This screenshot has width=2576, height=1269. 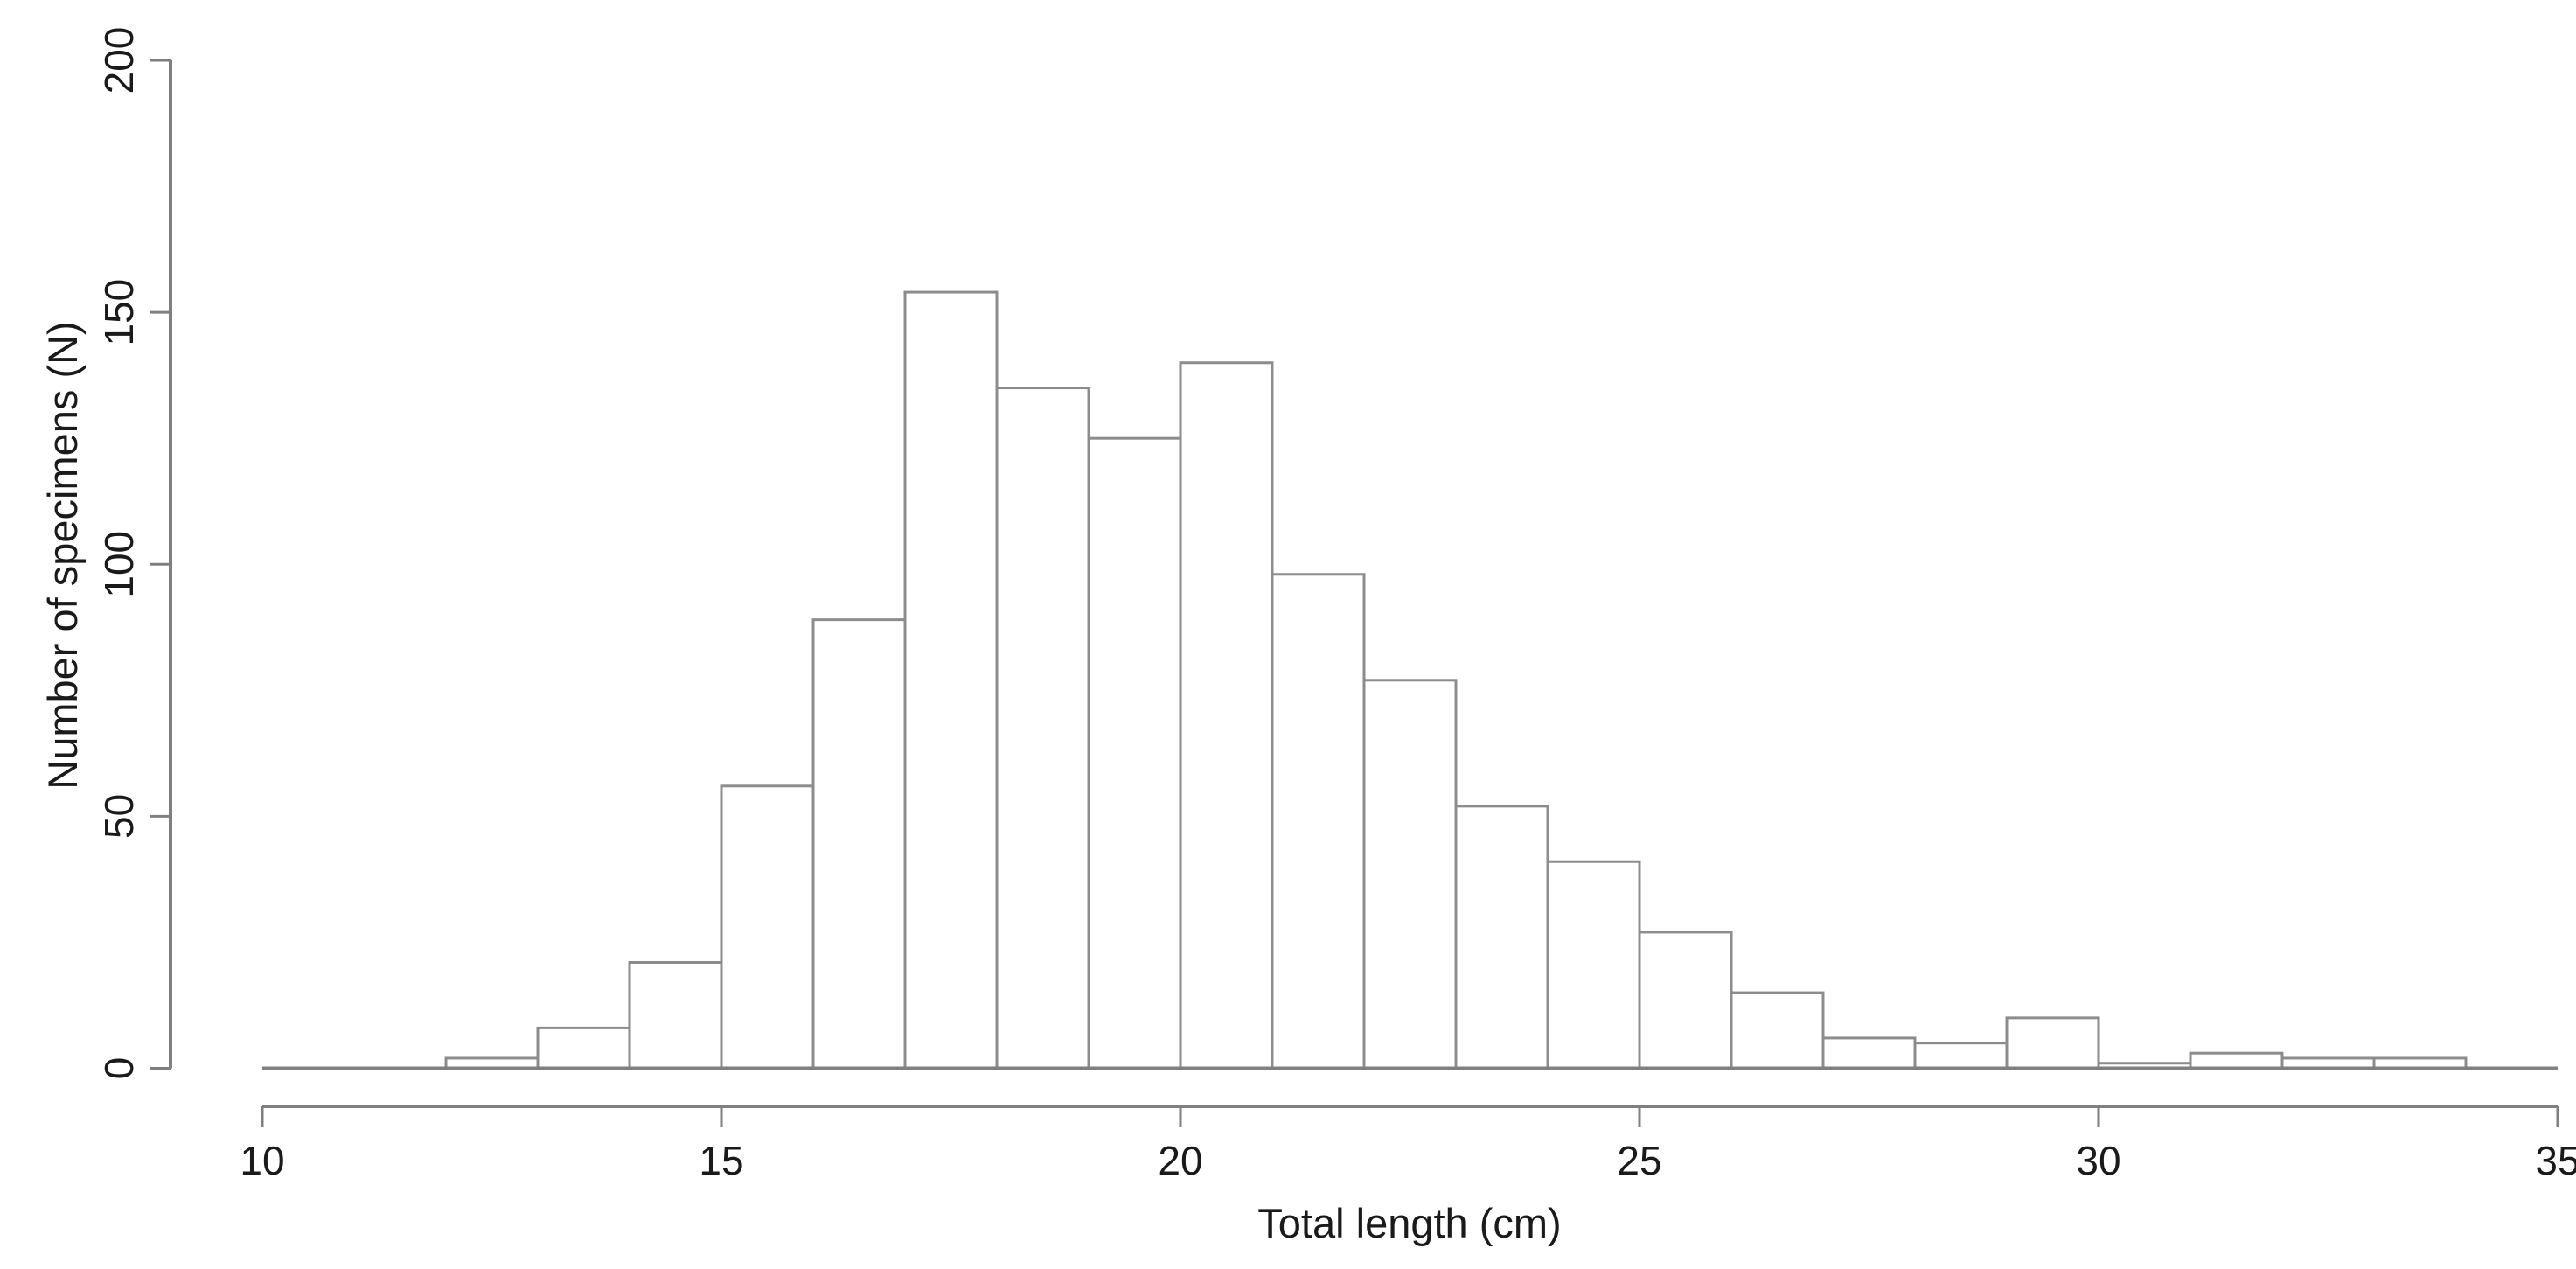 I want to click on x-tick-label: 30, so click(x=2098, y=1160).